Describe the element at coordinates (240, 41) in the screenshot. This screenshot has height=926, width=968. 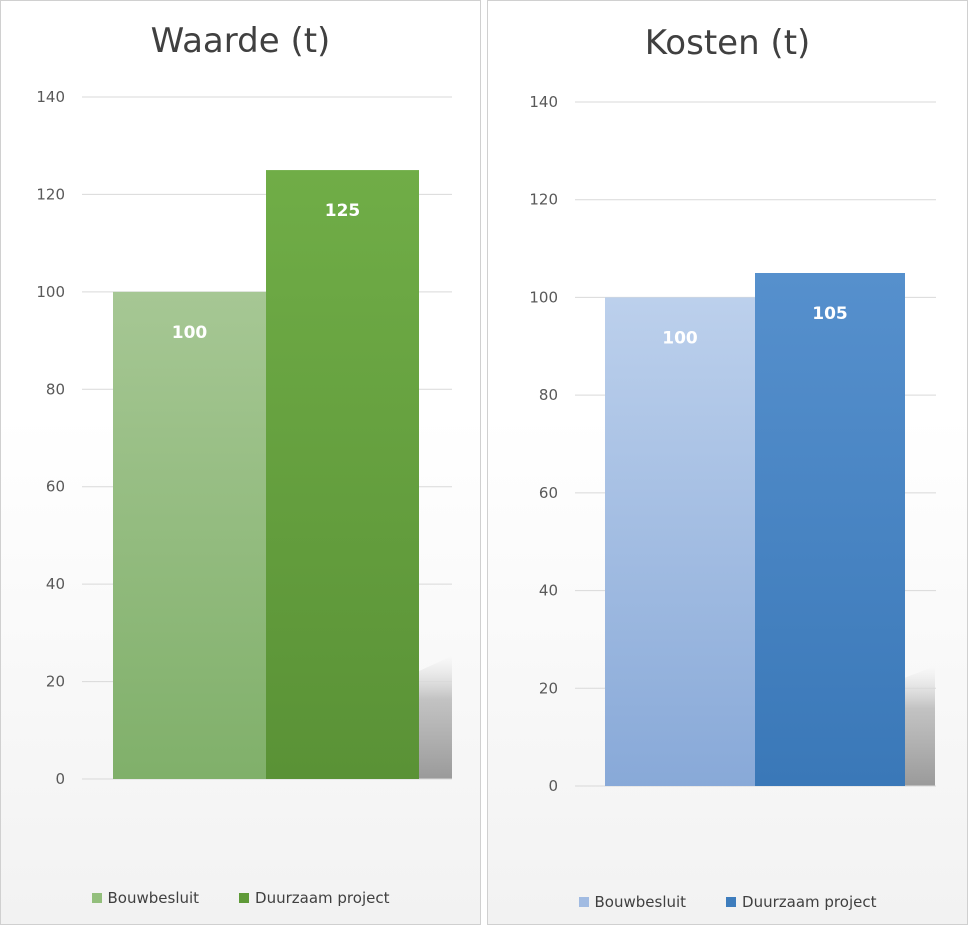
I see `chart-title: Waarde (t)` at that location.